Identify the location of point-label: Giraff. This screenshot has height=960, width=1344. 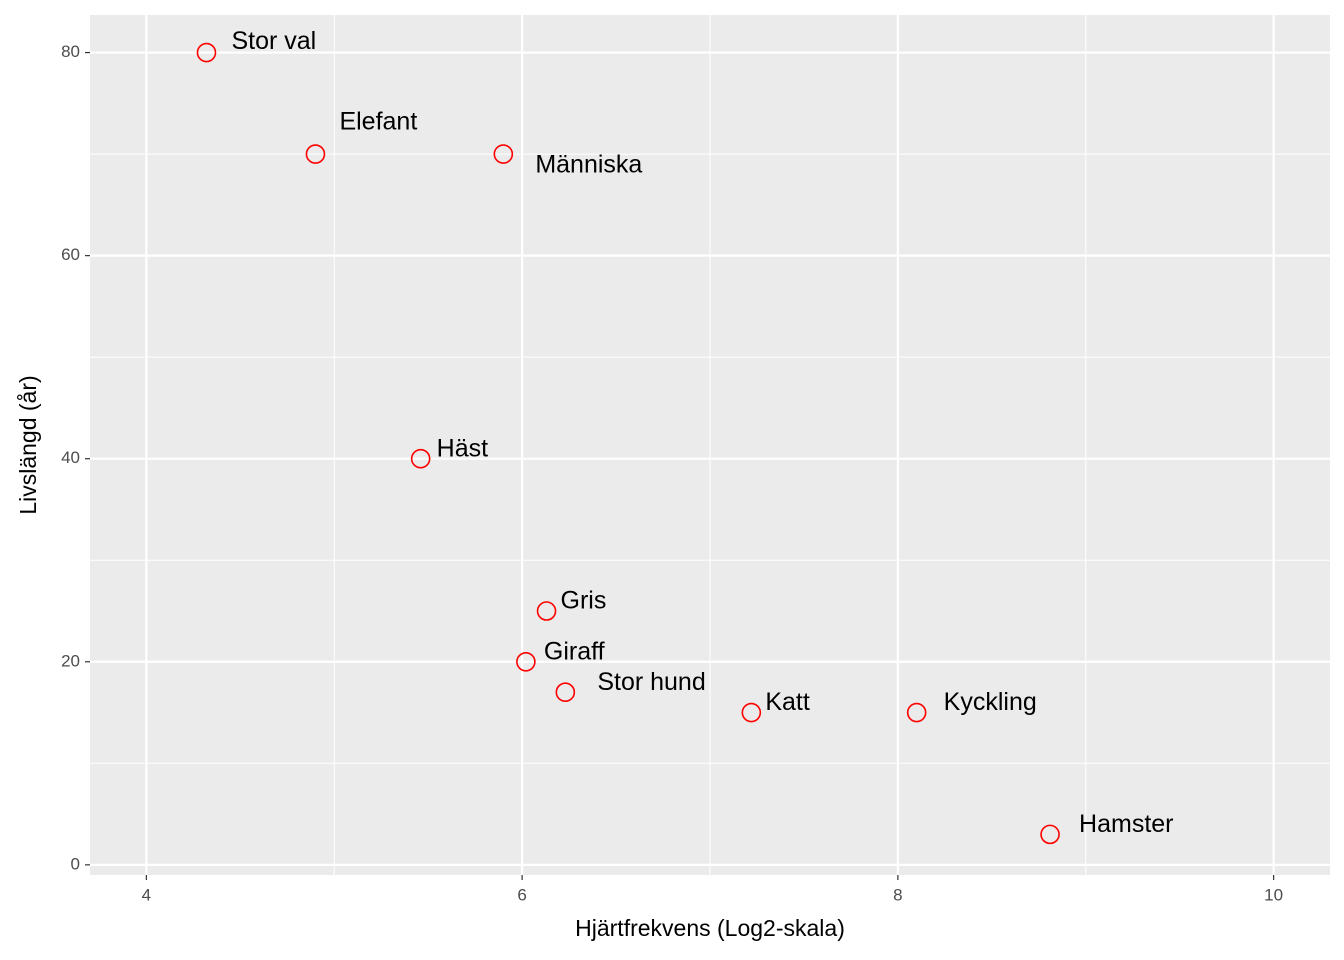
(574, 651).